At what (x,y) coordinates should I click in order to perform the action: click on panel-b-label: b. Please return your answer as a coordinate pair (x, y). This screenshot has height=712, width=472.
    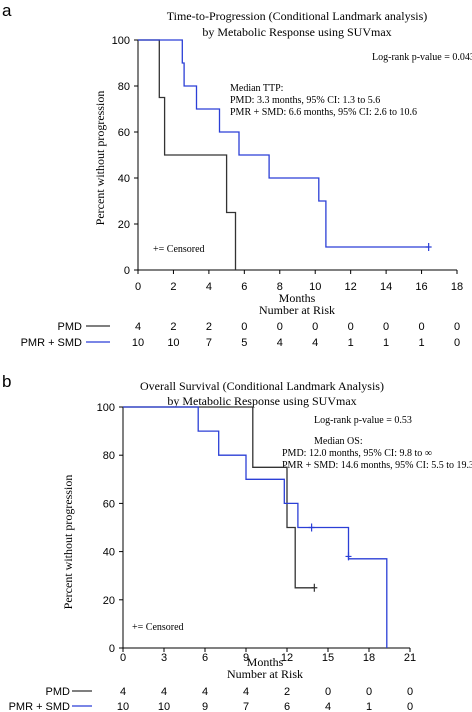
    Looking at the image, I should click on (6, 381).